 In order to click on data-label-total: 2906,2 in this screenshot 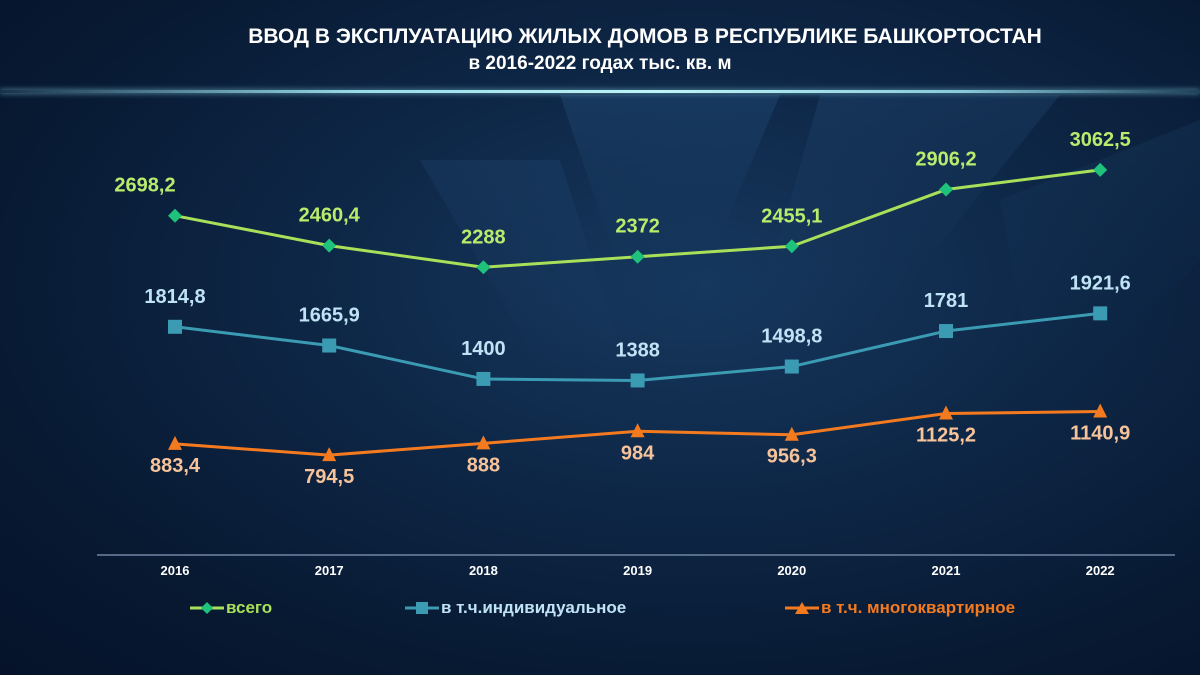, I will do `click(945, 160)`.